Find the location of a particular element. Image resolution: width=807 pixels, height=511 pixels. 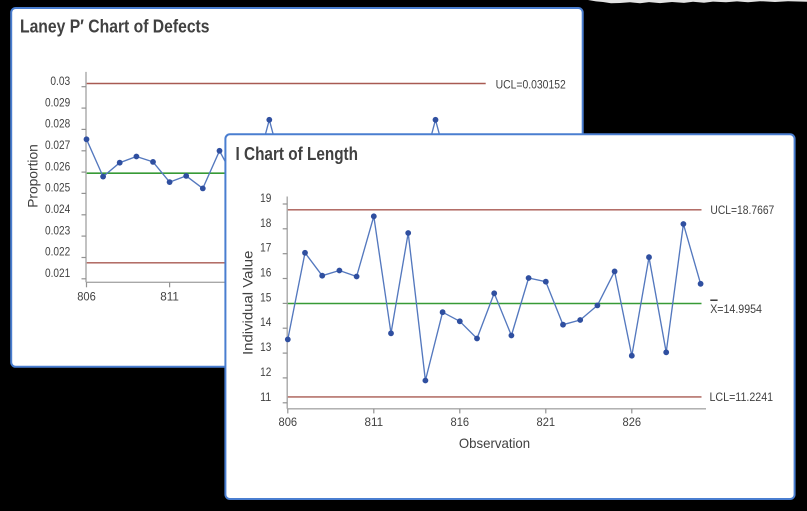

svg-text: Proportion is located at coordinates (33, 176).